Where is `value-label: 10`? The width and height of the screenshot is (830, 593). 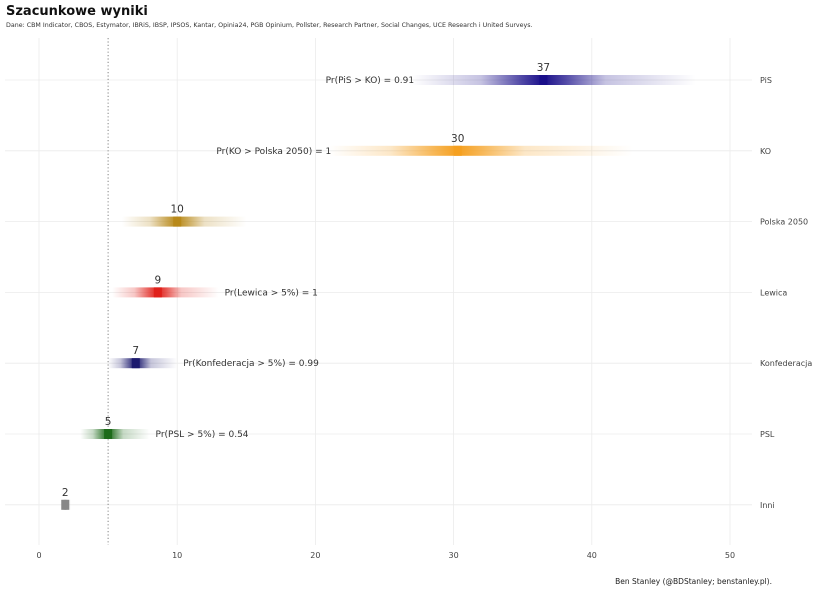
value-label: 10 is located at coordinates (177, 210).